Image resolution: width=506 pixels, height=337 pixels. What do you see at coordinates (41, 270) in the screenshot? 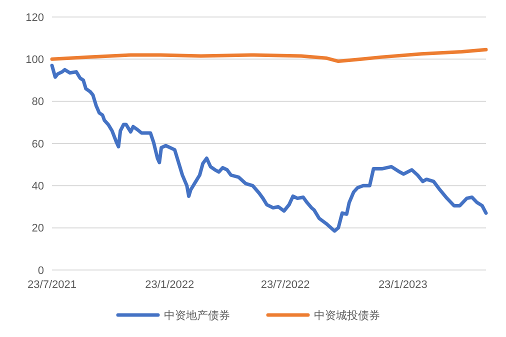
I see `y-tick-label: 0` at bounding box center [41, 270].